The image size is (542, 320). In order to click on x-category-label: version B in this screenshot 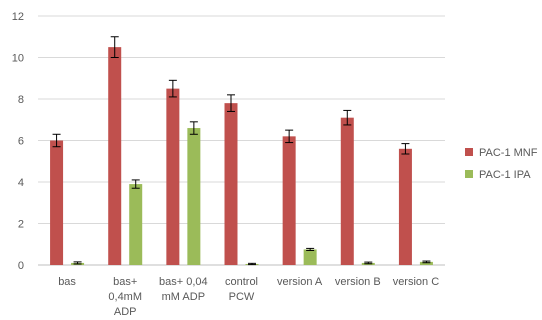, I will do `click(358, 282)`.